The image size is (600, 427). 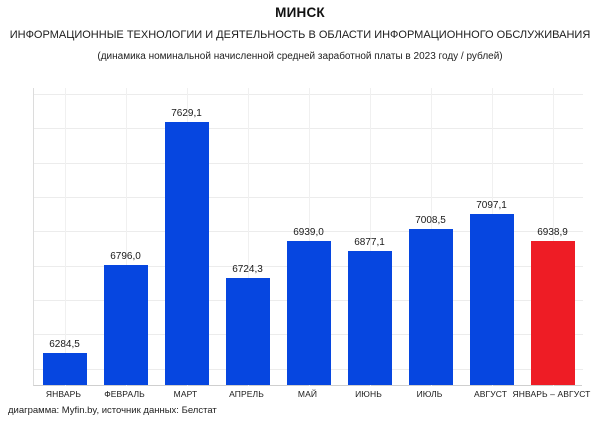 I want to click on bar-value-label: 6938,9, so click(x=552, y=232).